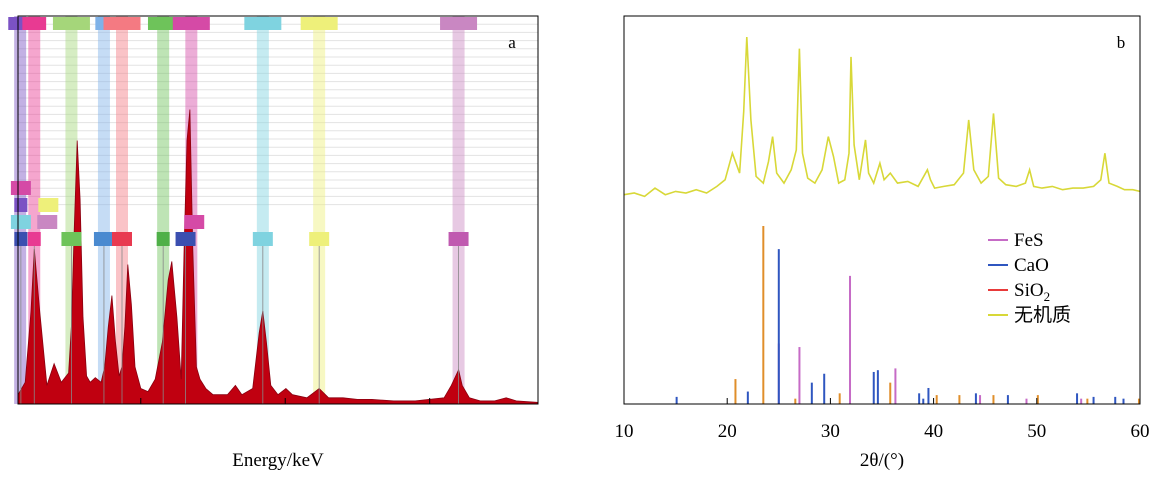 The height and width of the screenshot is (485, 1170). I want to click on legend-label: 无机质, so click(1042, 315).